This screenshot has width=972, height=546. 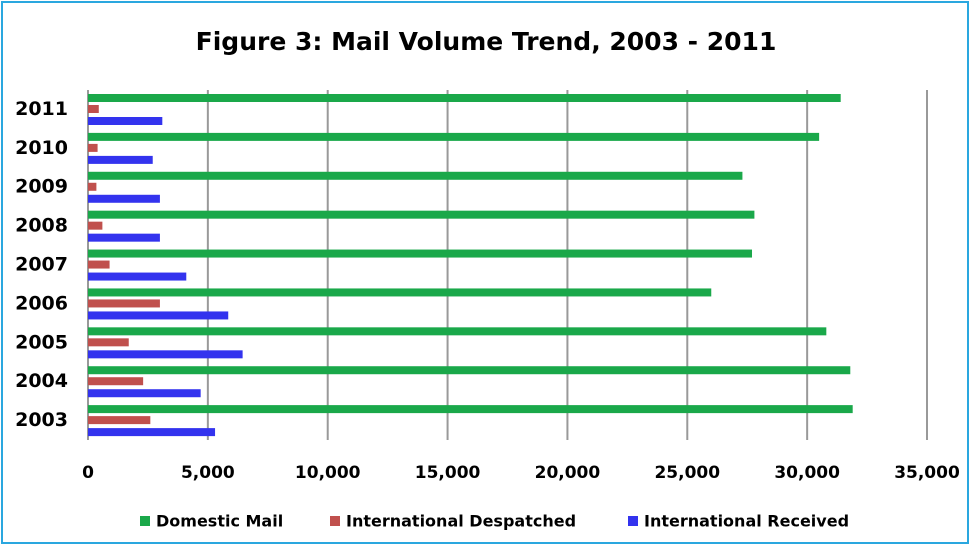 What do you see at coordinates (328, 473) in the screenshot?
I see `x-tick-label: 10,000` at bounding box center [328, 473].